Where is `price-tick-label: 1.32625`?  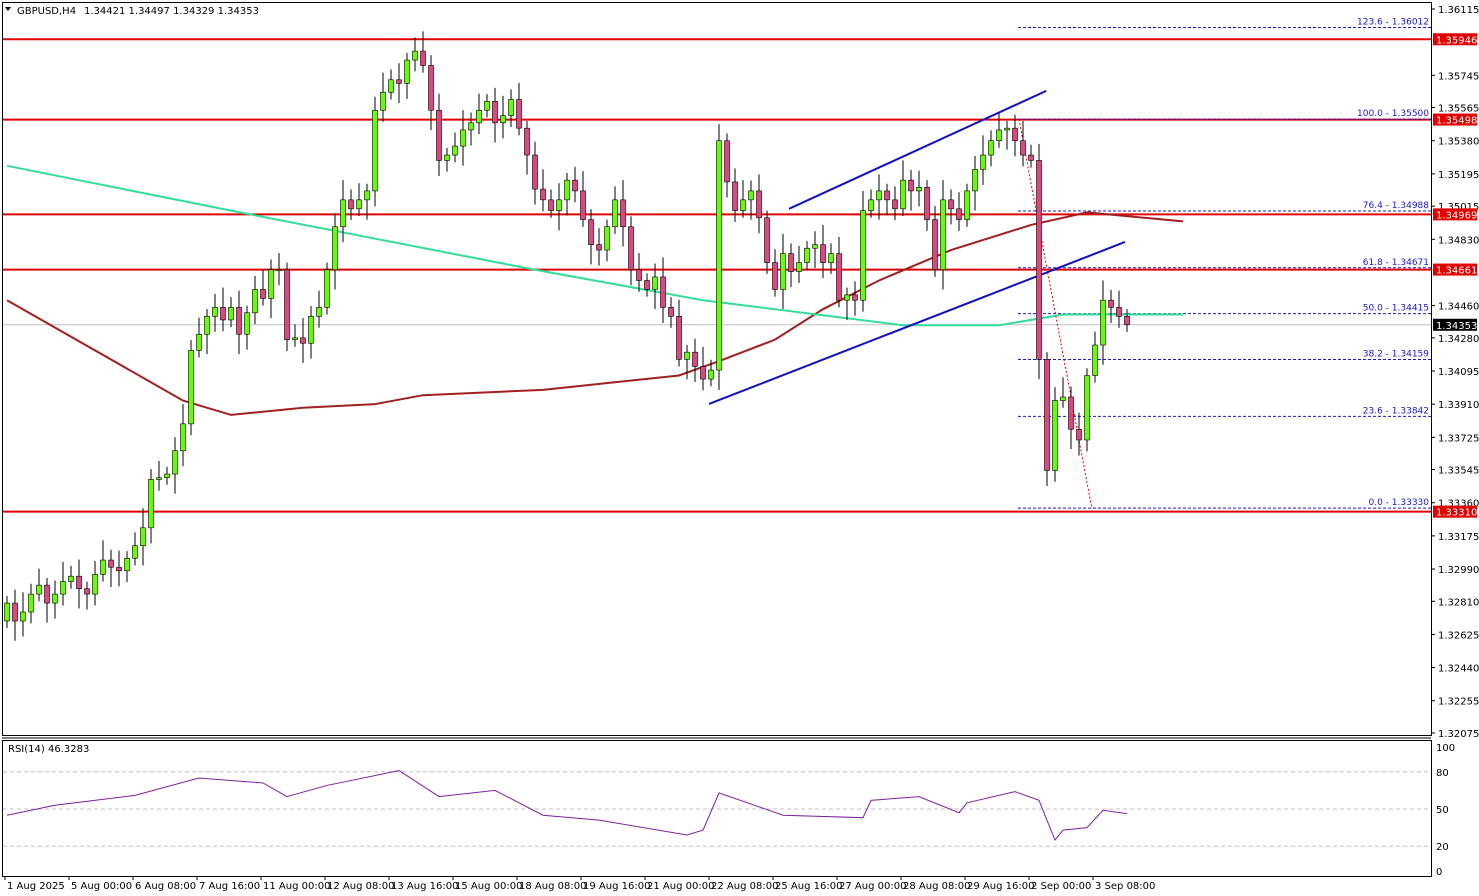 price-tick-label: 1.32625 is located at coordinates (1458, 635).